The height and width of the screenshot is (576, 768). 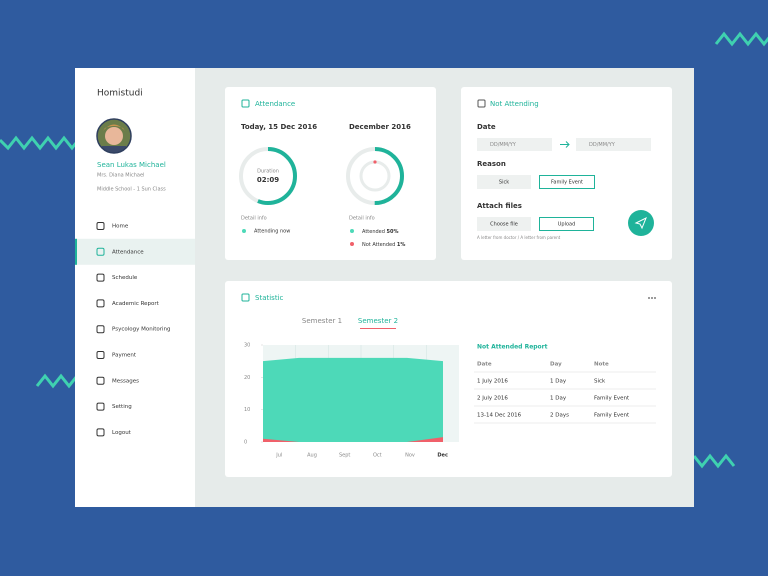 I want to click on menu-item: Setting, so click(x=114, y=406).